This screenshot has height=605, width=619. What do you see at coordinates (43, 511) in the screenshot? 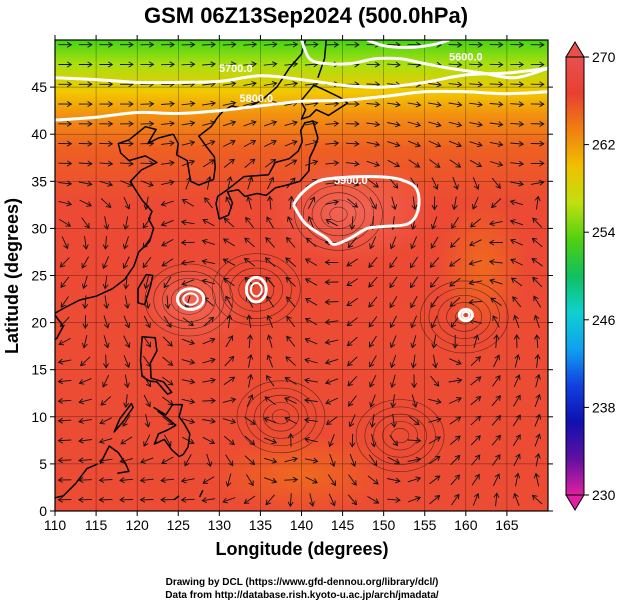
I see `y-tick-label: 0` at bounding box center [43, 511].